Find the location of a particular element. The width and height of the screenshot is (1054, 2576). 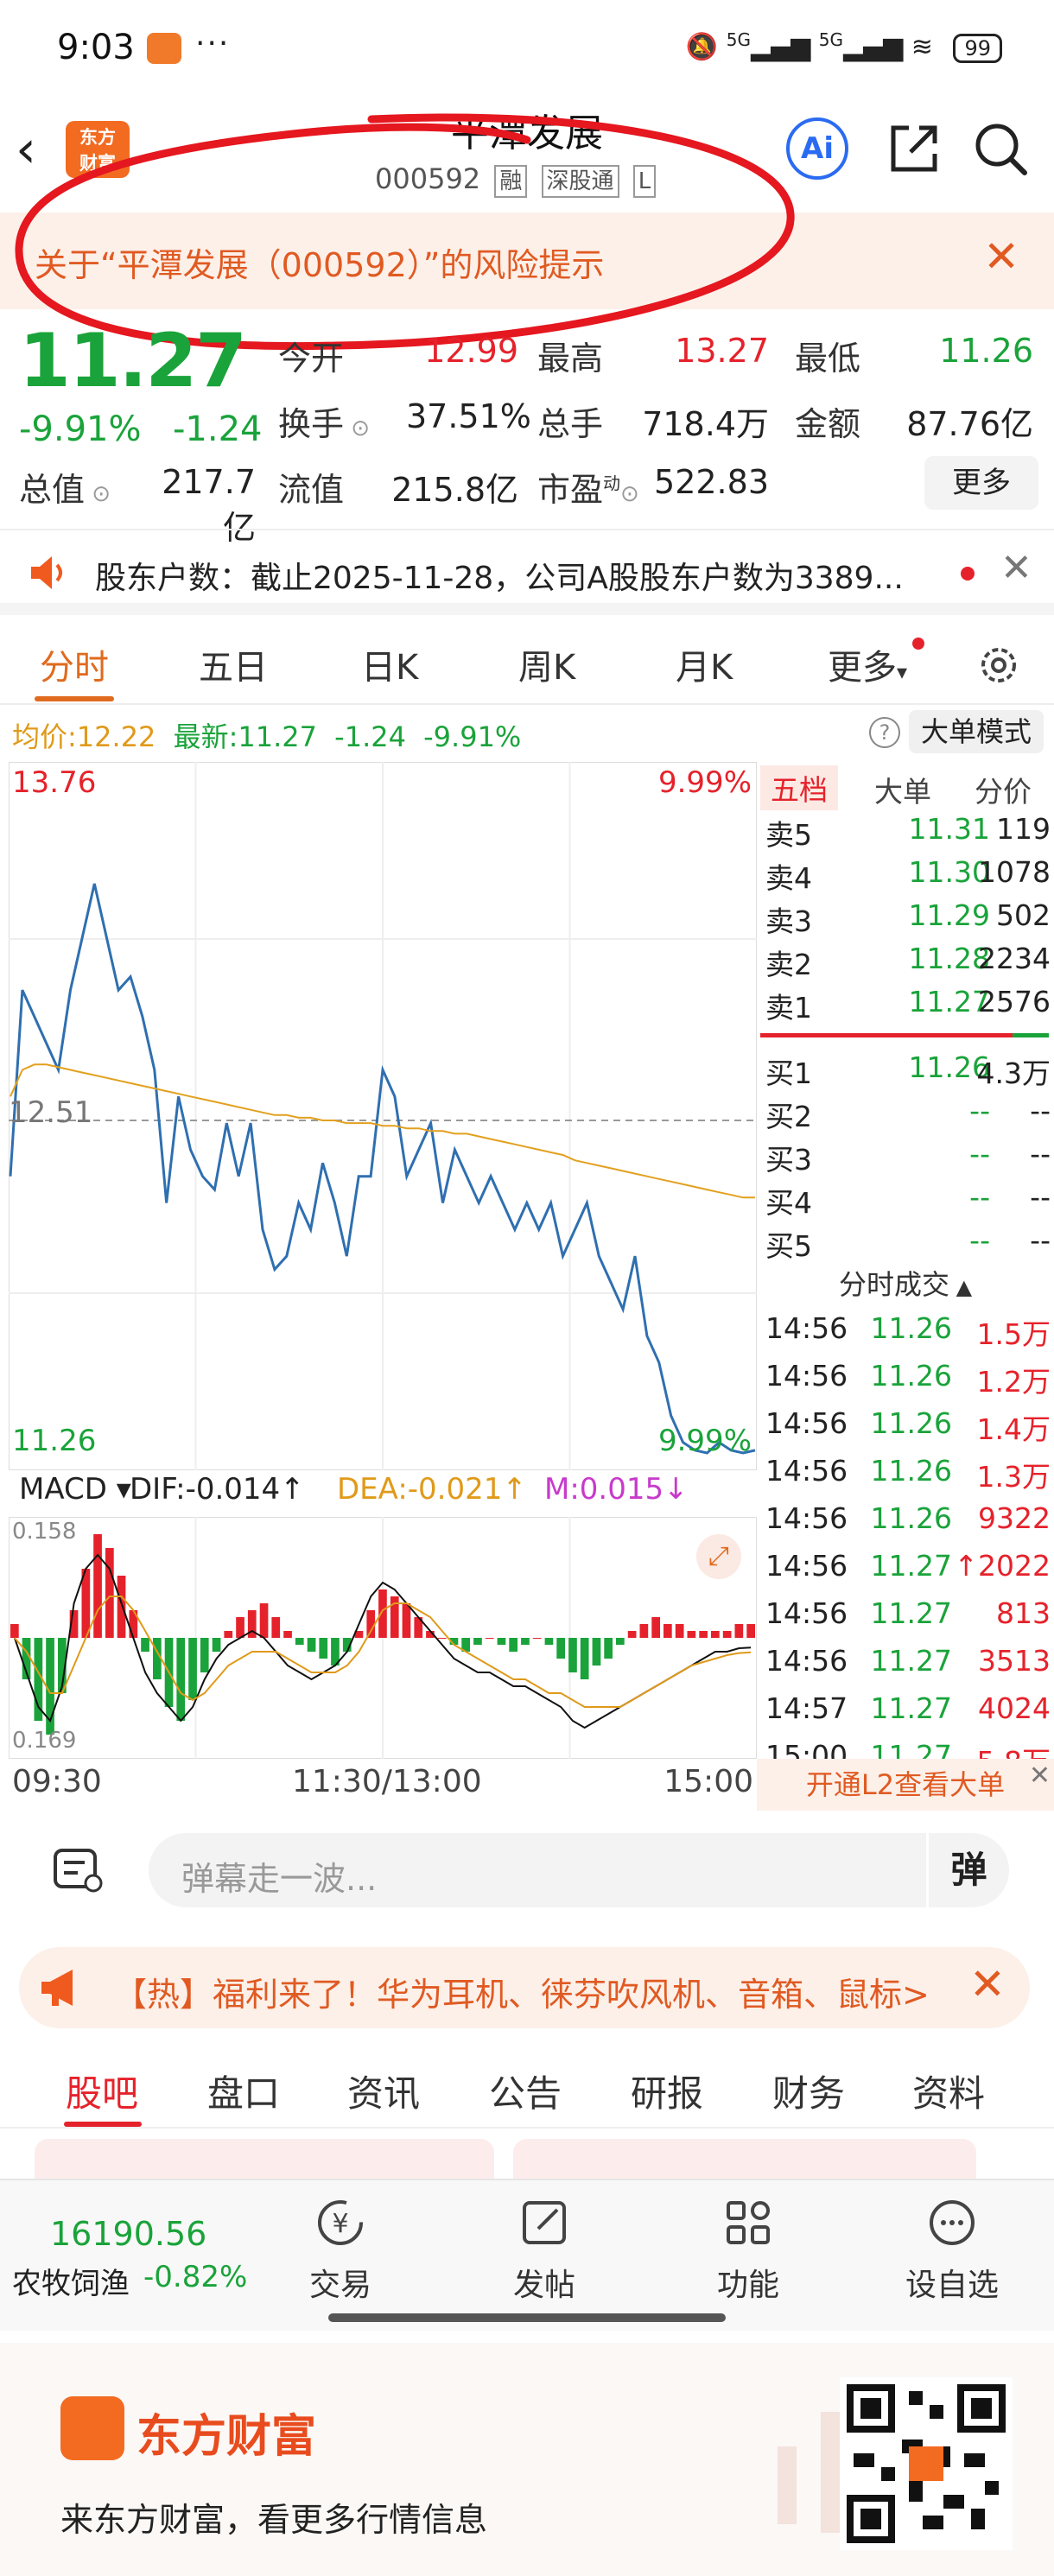

promo-text: 【热】福利来了！华为耳机、徕芬吹风机、音箱、鼠标> is located at coordinates (522, 1995).